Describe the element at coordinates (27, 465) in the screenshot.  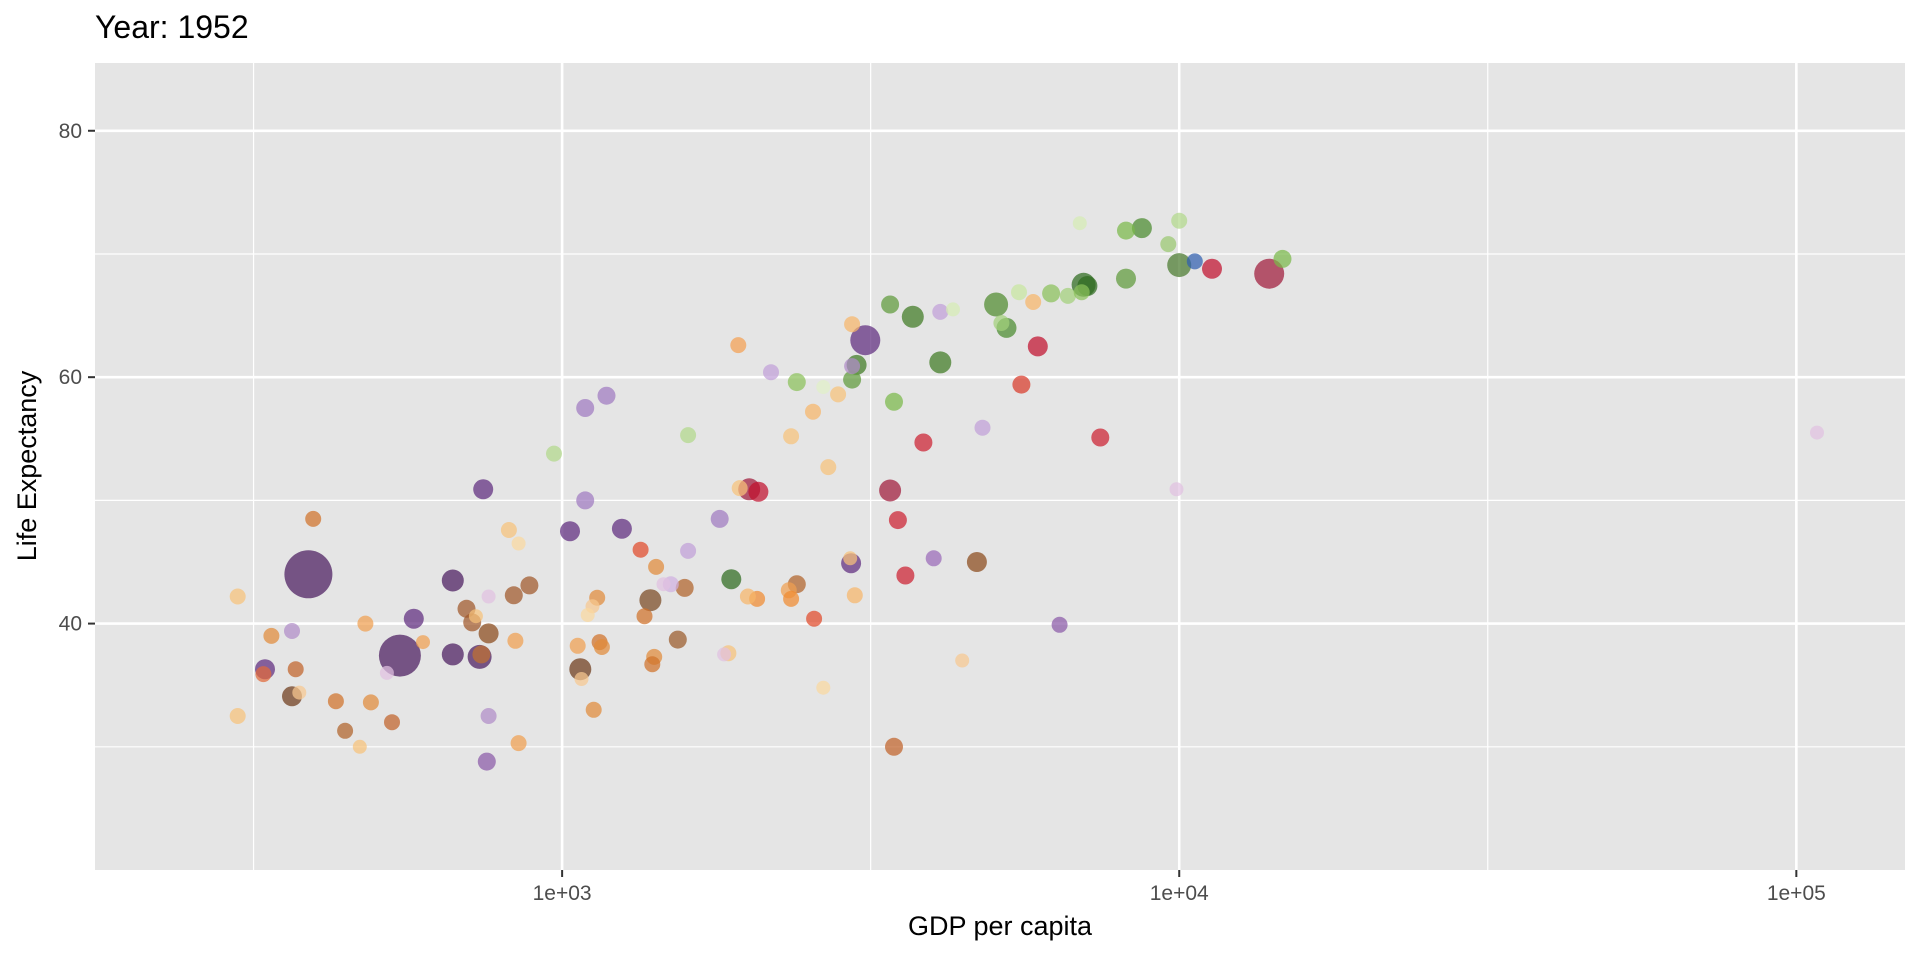
I see `y-axis-title: Life Expectancy` at that location.